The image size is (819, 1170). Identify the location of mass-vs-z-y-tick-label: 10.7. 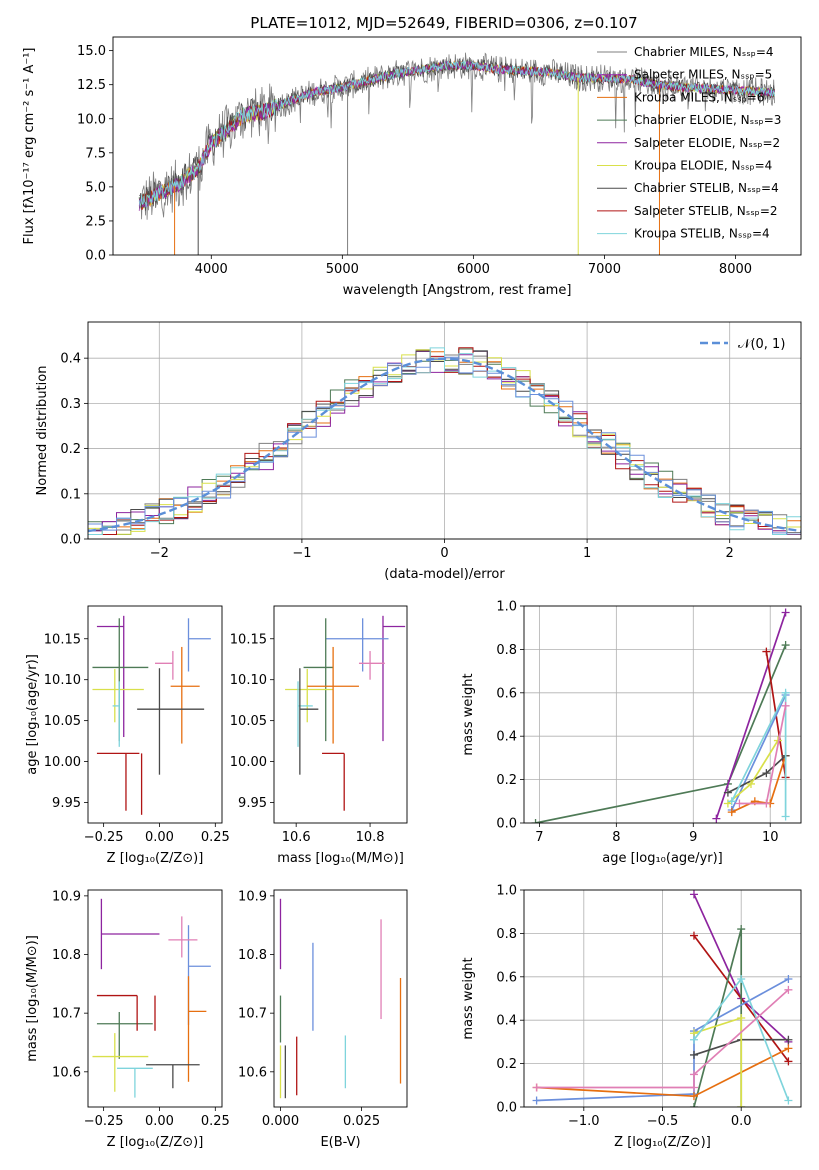
(66, 1014).